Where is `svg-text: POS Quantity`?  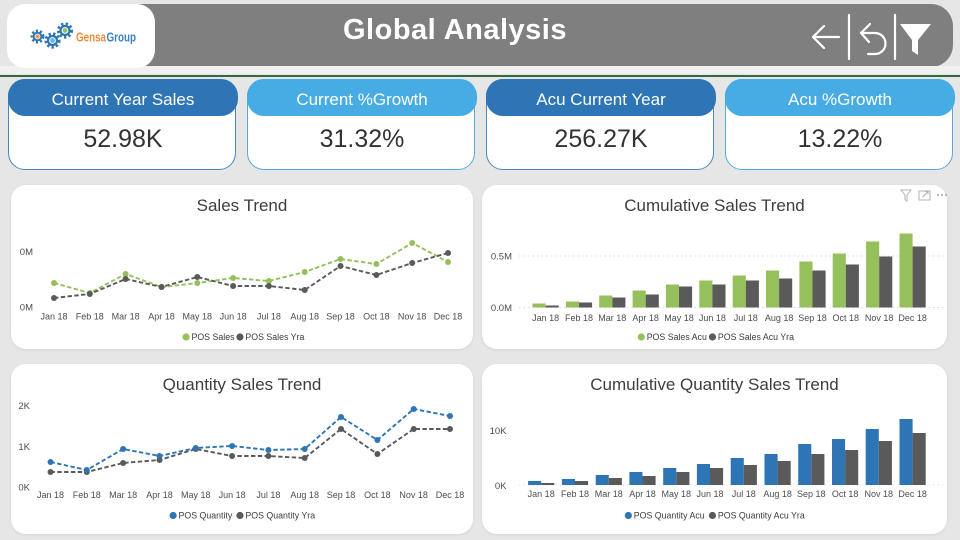
svg-text: POS Quantity is located at coordinates (206, 516).